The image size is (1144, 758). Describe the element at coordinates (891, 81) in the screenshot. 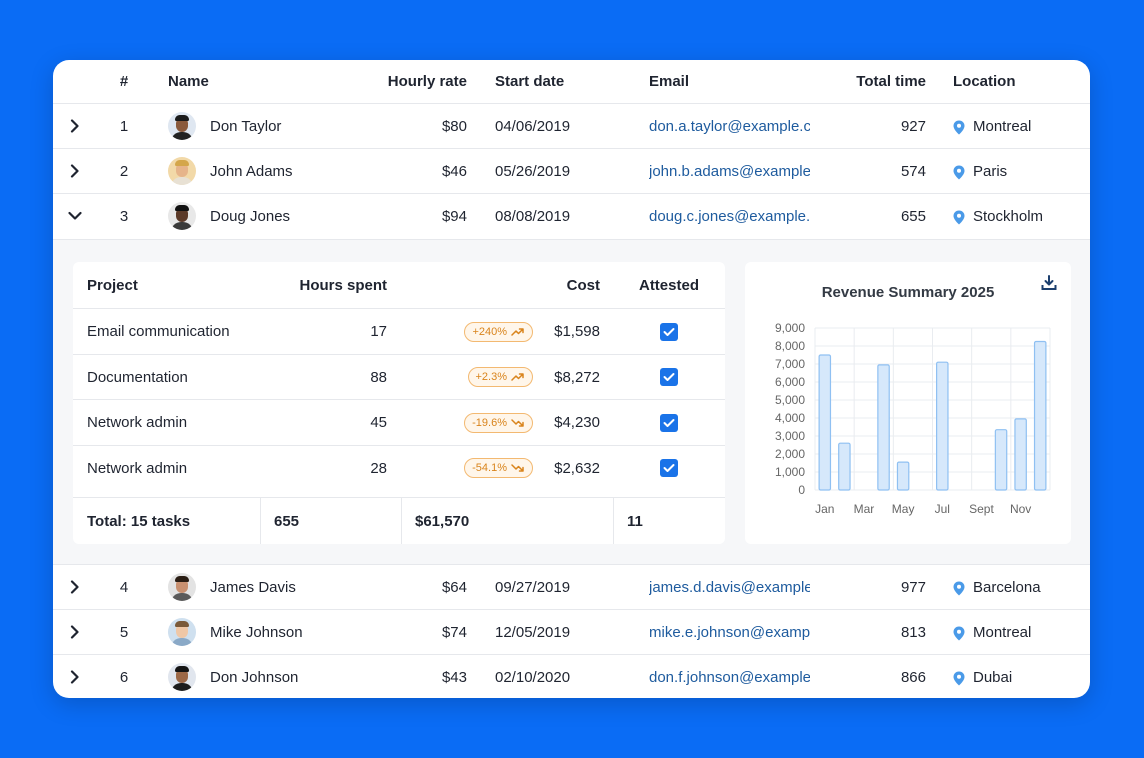

I see `column-header-total-time: Total time` at that location.